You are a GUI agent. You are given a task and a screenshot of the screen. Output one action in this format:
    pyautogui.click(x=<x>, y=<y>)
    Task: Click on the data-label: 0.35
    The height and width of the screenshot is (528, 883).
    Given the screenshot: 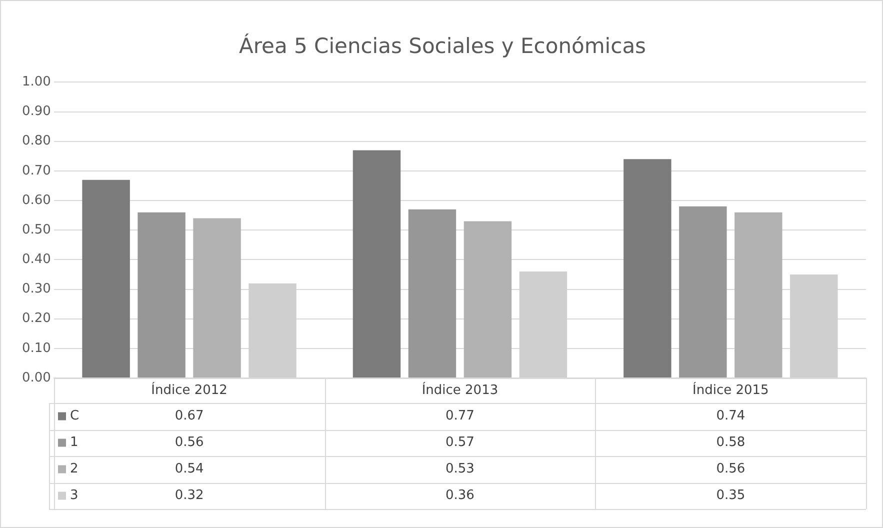 What is the action you would take?
    pyautogui.click(x=731, y=496)
    